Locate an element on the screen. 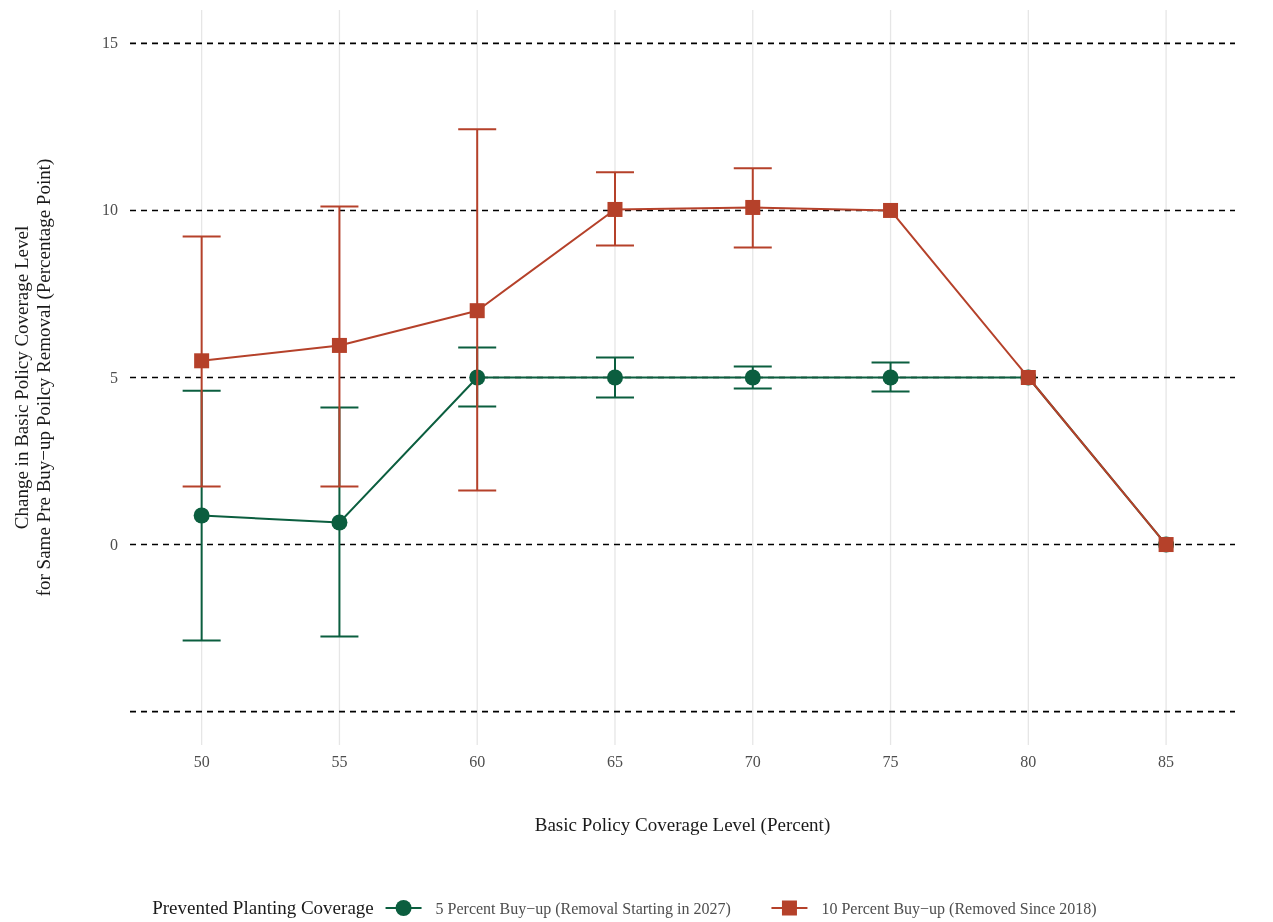 The height and width of the screenshot is (922, 1273). x-tick-label: 65 is located at coordinates (614, 761).